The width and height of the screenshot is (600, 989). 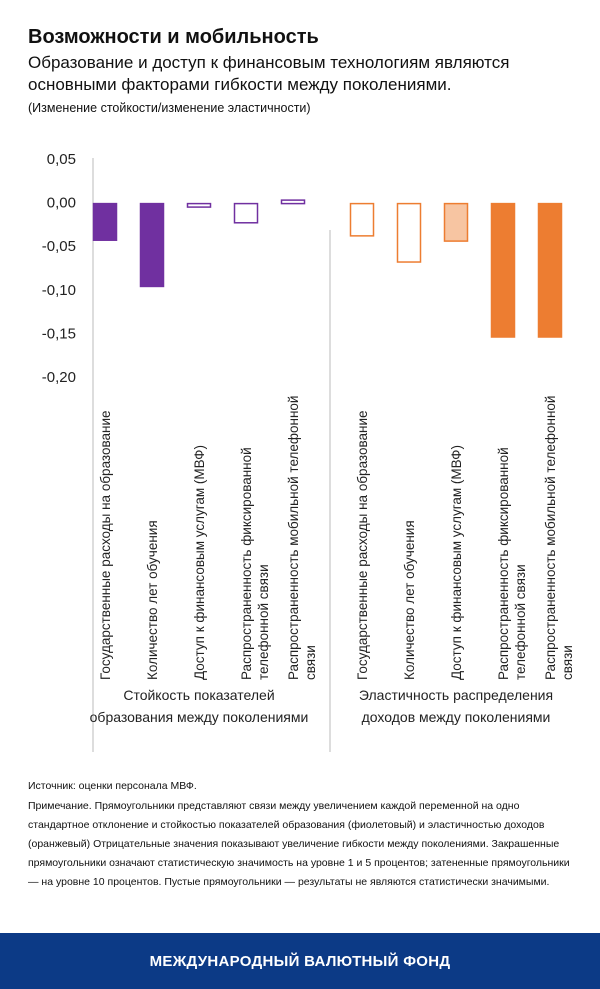 I want to click on y-tick-label: -0,05, so click(x=59, y=246).